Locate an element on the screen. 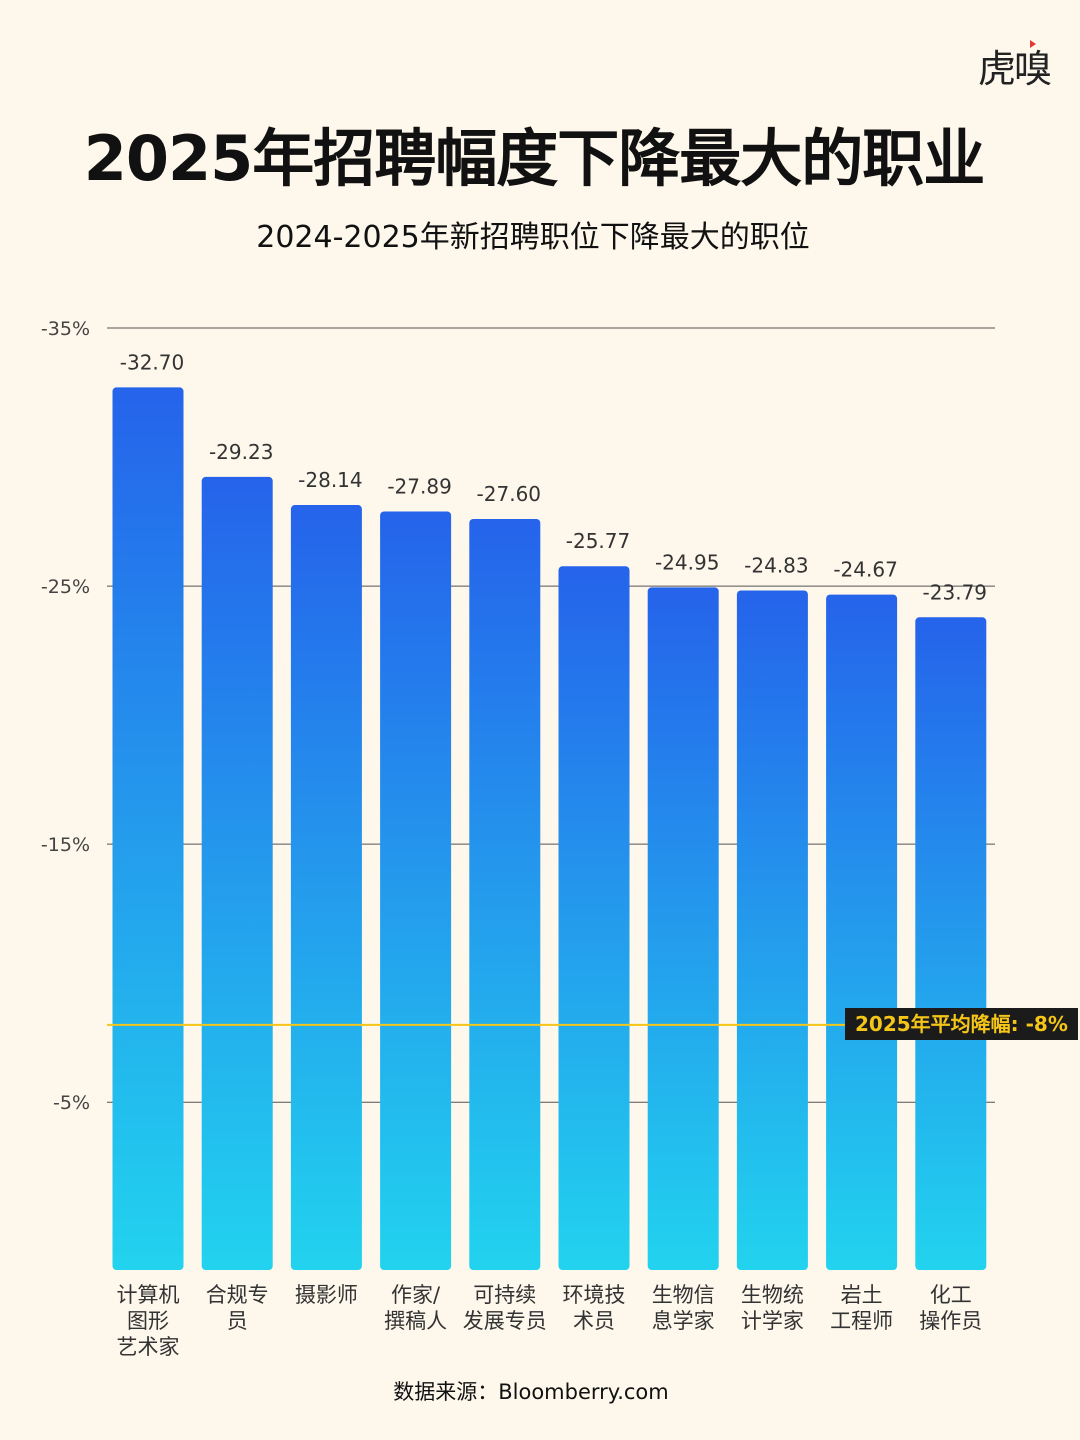 This screenshot has height=1440, width=1080. value-label: -29.23 is located at coordinates (241, 452).